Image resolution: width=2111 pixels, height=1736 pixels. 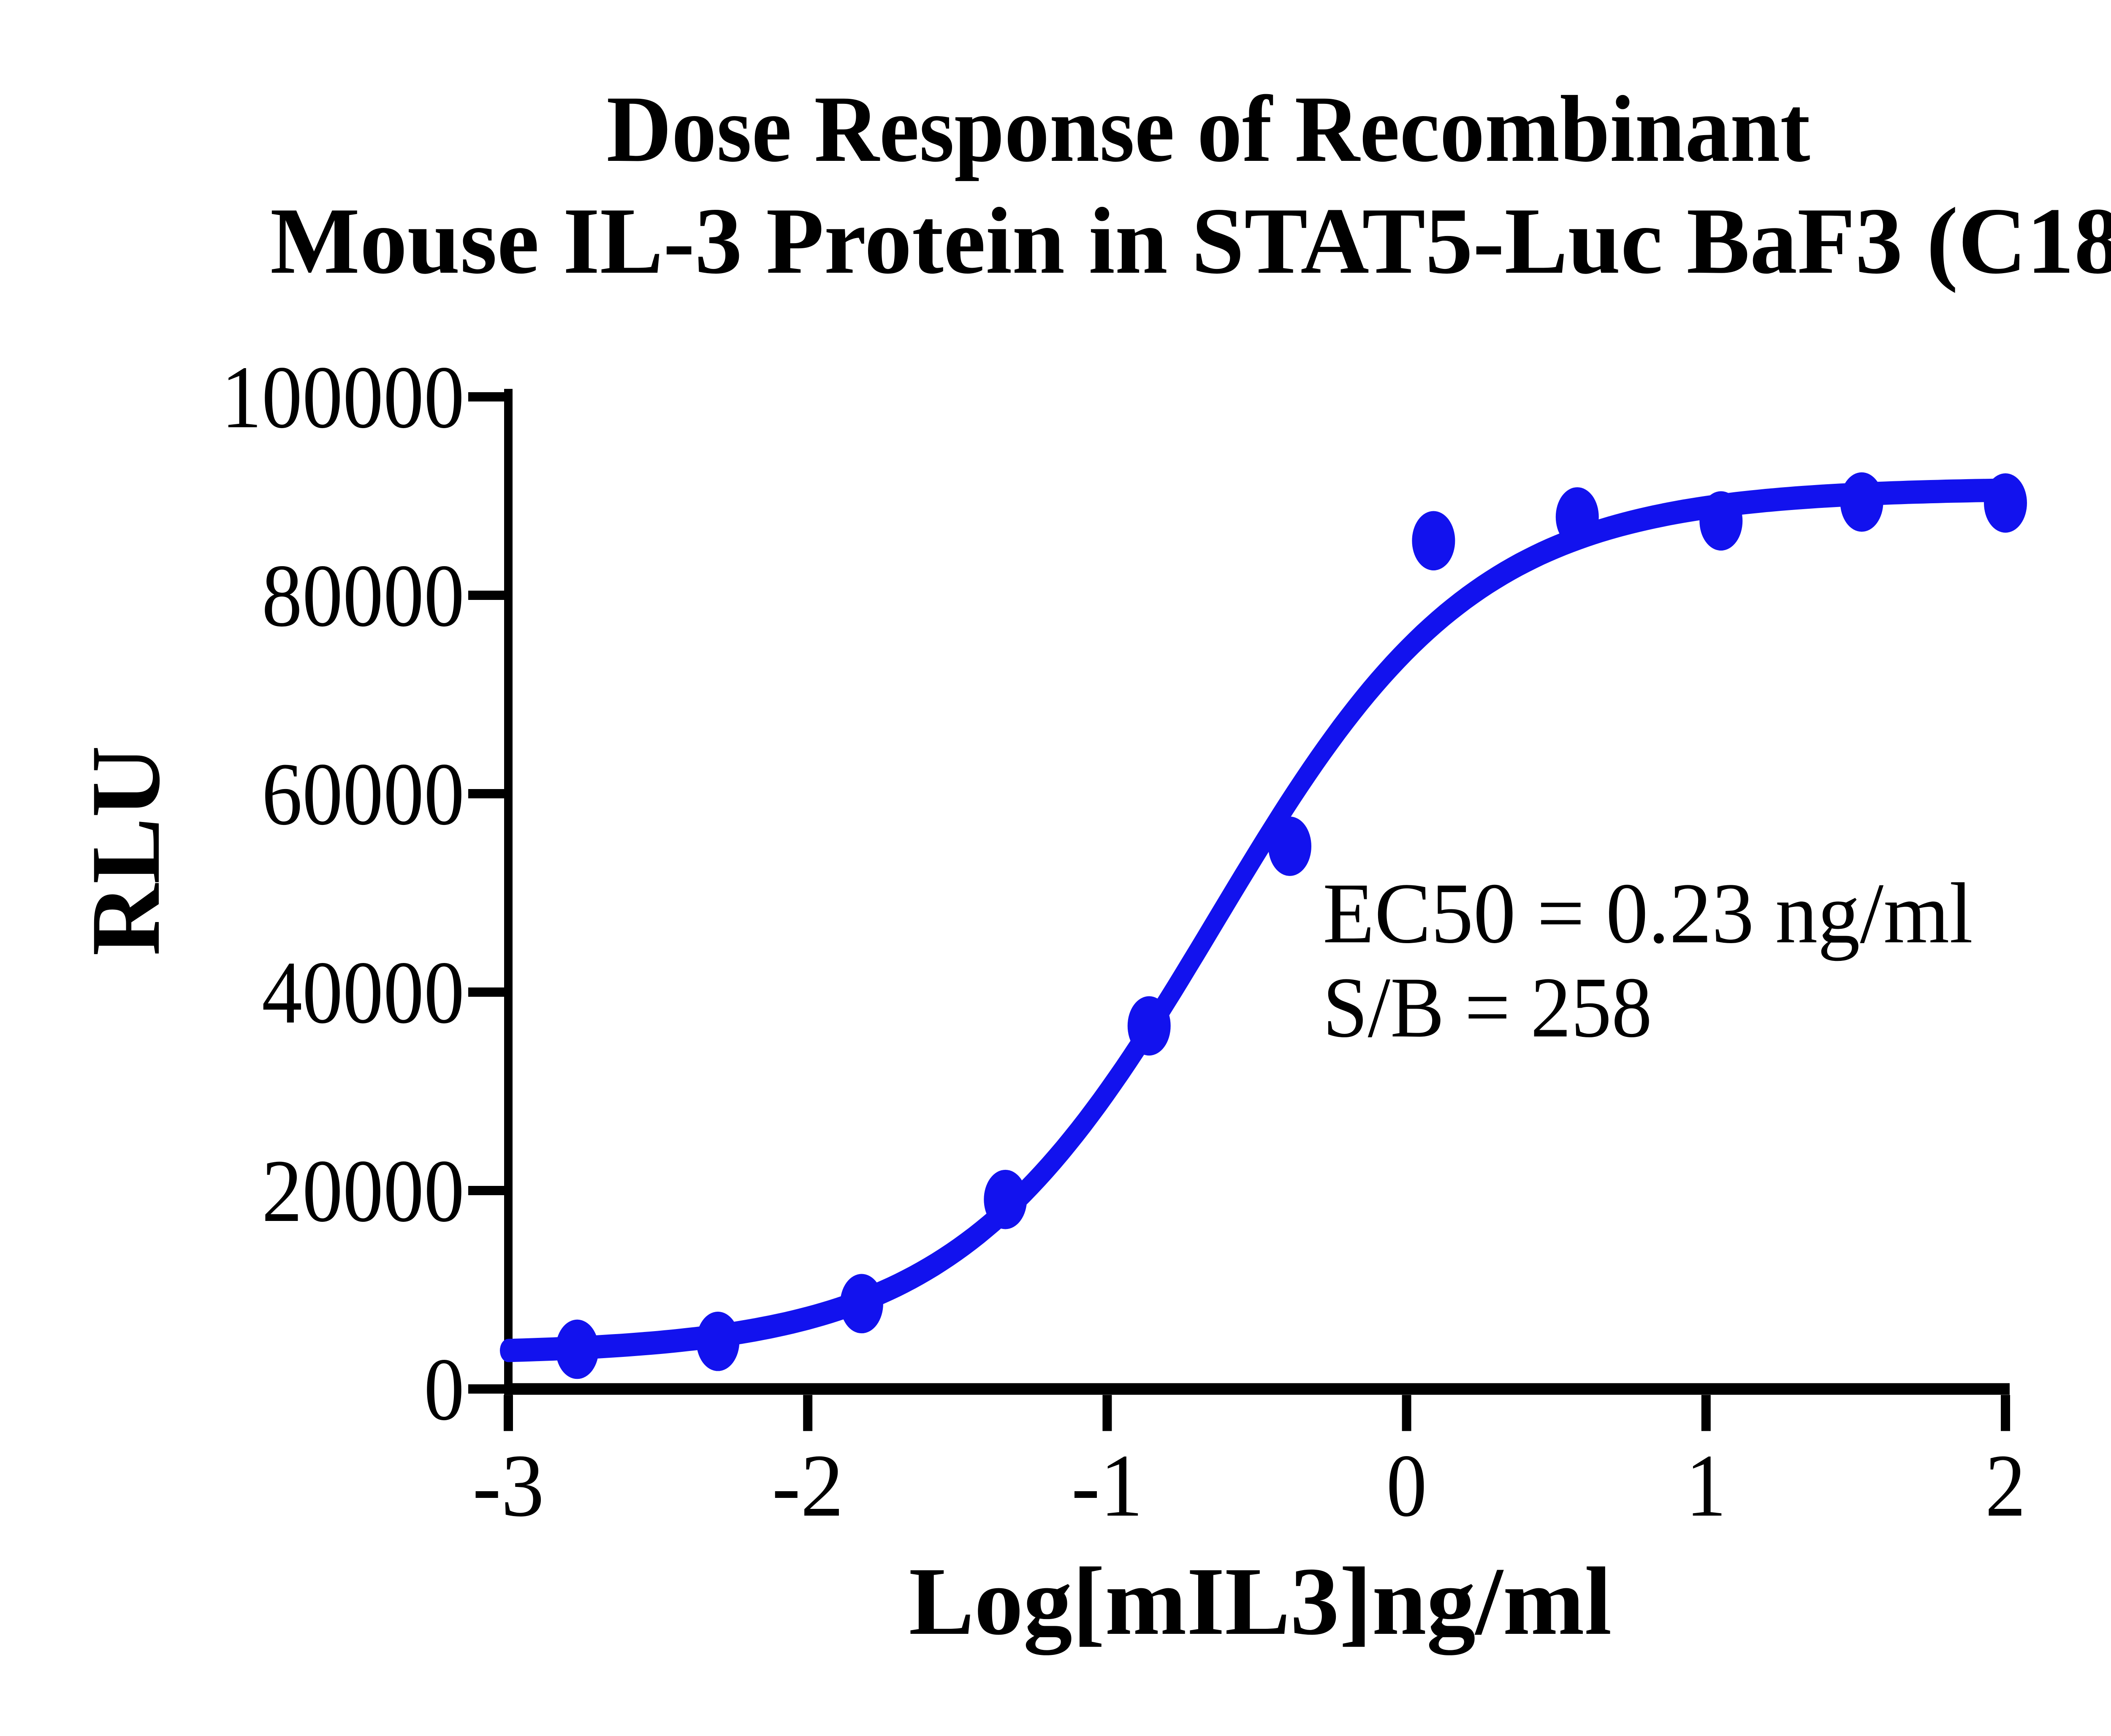 I want to click on annotation-ec50: EC50 = 0.23 ng/ml, so click(x=1648, y=913).